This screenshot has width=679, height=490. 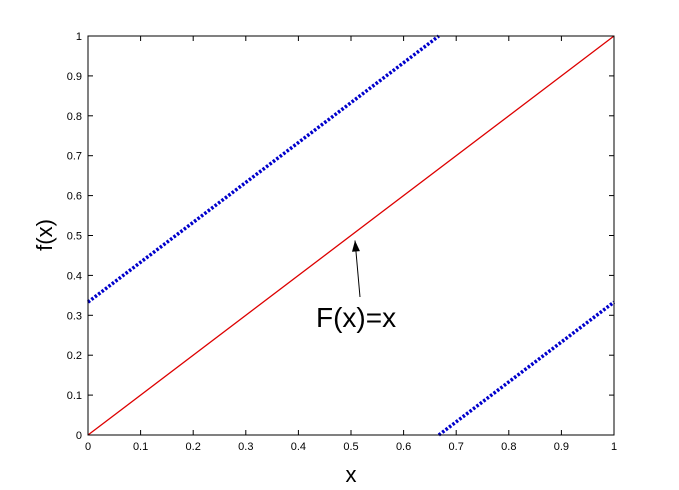 What do you see at coordinates (614, 447) in the screenshot?
I see `x-tick-label: 1` at bounding box center [614, 447].